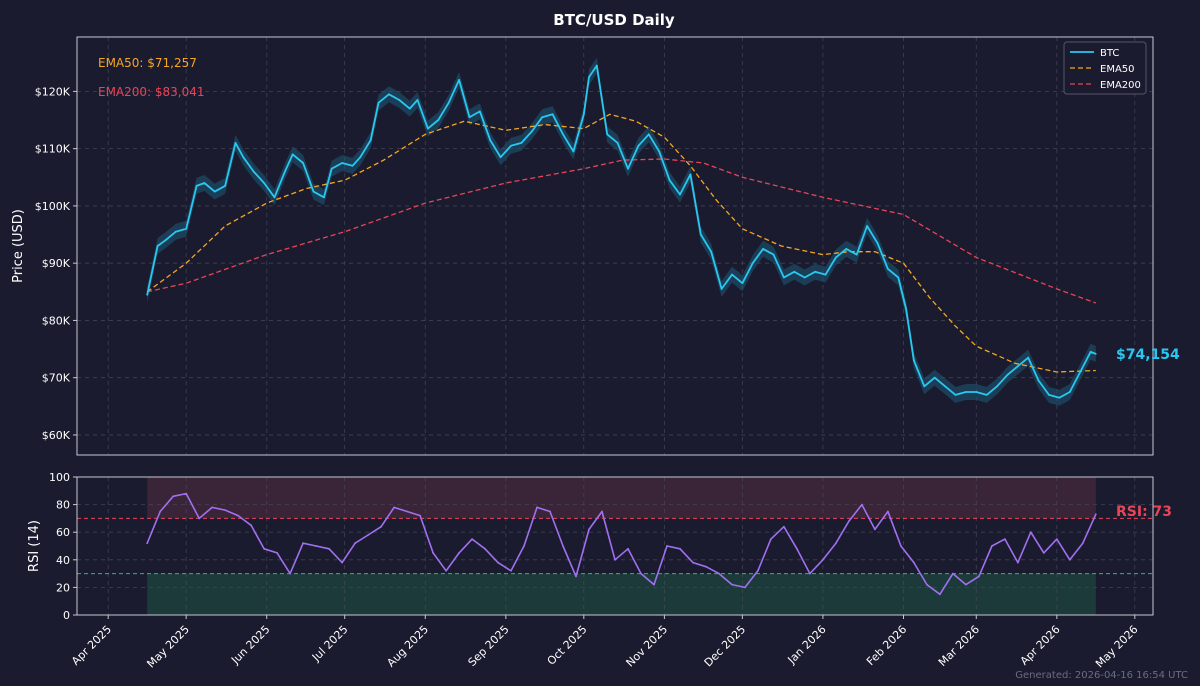 Image resolution: width=1200 pixels, height=686 pixels. Describe the element at coordinates (18, 246) in the screenshot. I see `price-y-label: Price (USD)` at that location.